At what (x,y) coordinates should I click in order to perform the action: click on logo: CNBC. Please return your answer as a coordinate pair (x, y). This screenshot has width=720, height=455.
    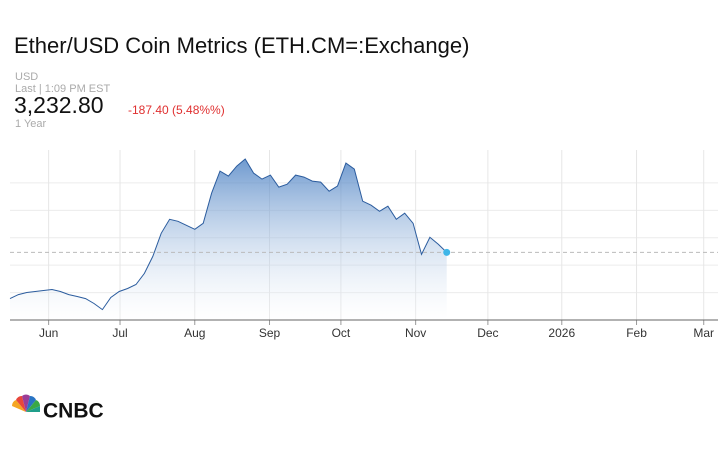
    Looking at the image, I should click on (57, 408).